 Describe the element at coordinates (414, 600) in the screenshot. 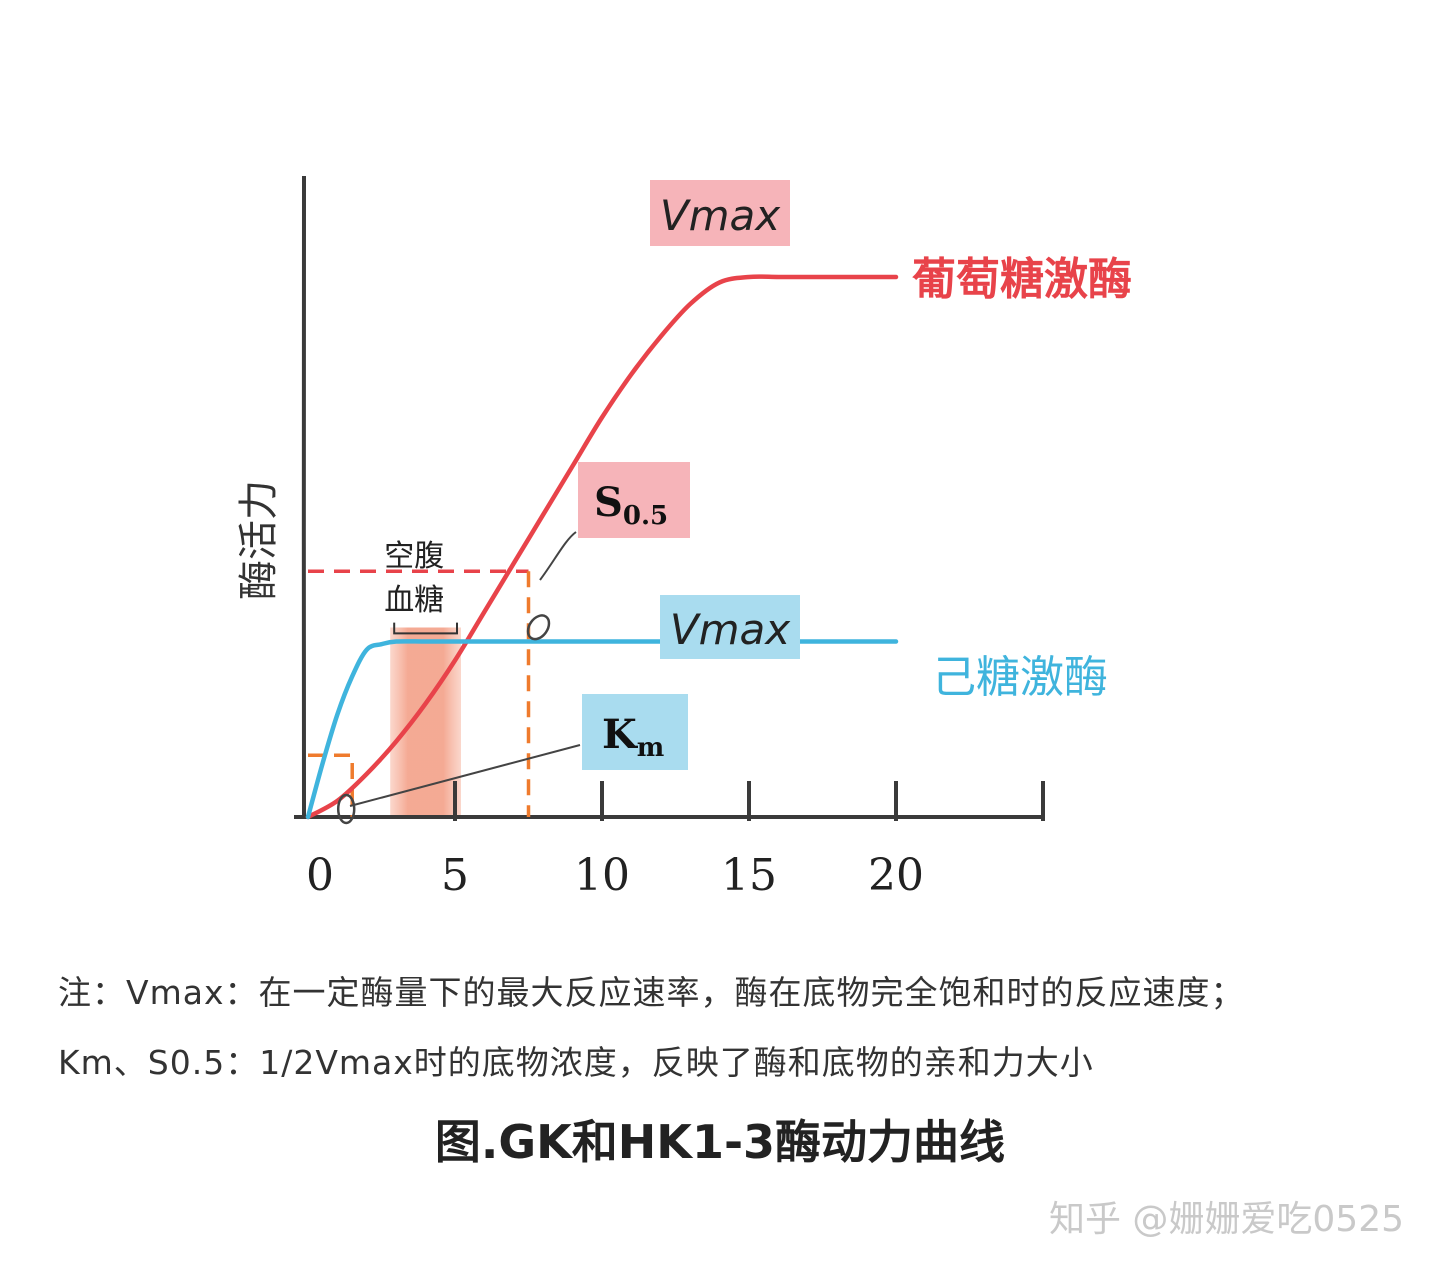

I see `fasting-glucose-label-line2: 血糖` at that location.